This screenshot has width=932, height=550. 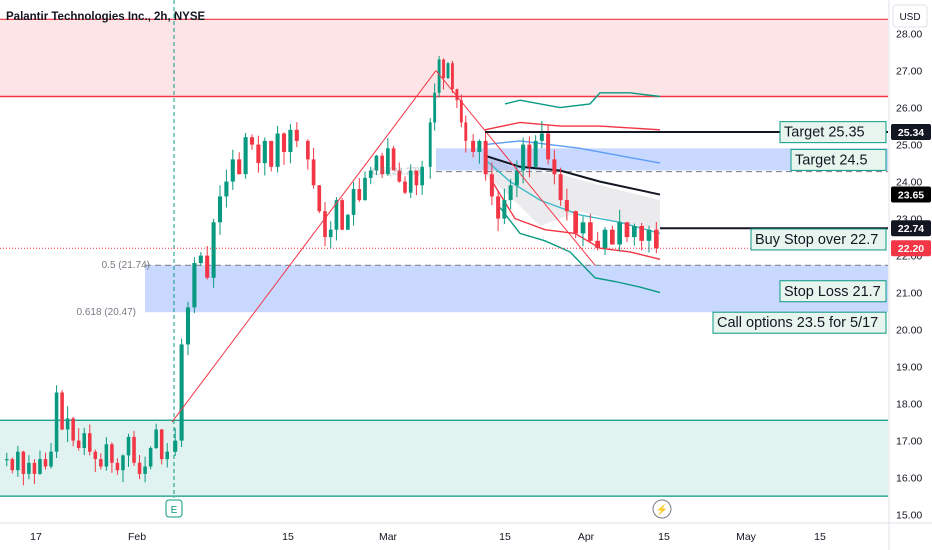 I want to click on y-tick-label: 25.00, so click(x=909, y=146).